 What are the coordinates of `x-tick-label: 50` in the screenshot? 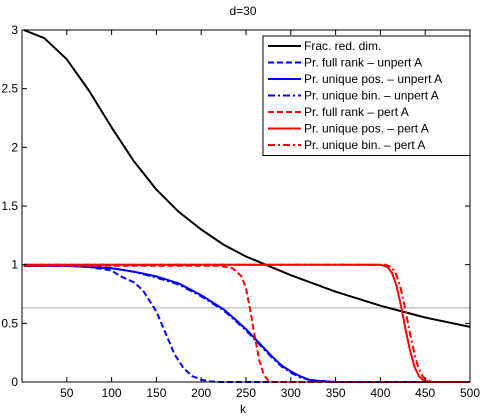 It's located at (67, 393).